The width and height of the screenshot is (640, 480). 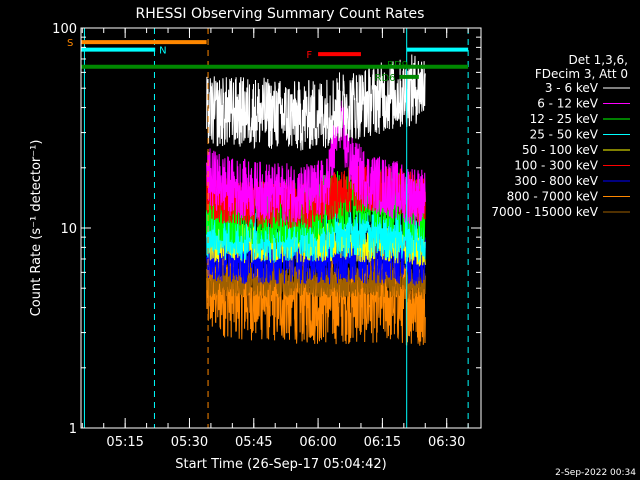 What do you see at coordinates (73, 429) in the screenshot?
I see `y-tick-label: 1` at bounding box center [73, 429].